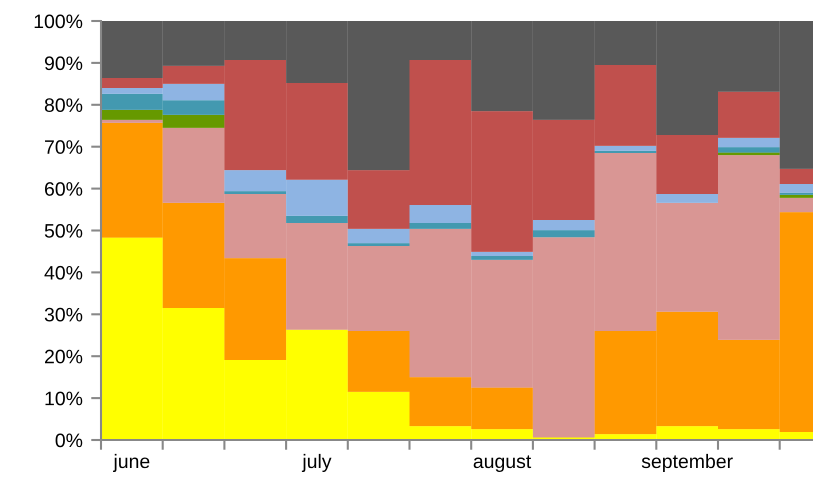 The height and width of the screenshot is (490, 813). Describe the element at coordinates (69, 440) in the screenshot. I see `y-tick-label: 0%` at that location.